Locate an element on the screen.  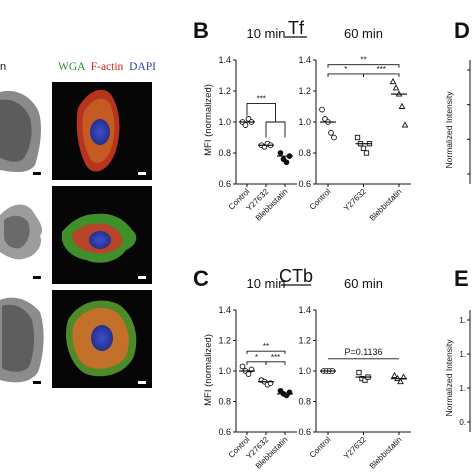
fluorescent-image-row3 is located at coordinates (102, 339).